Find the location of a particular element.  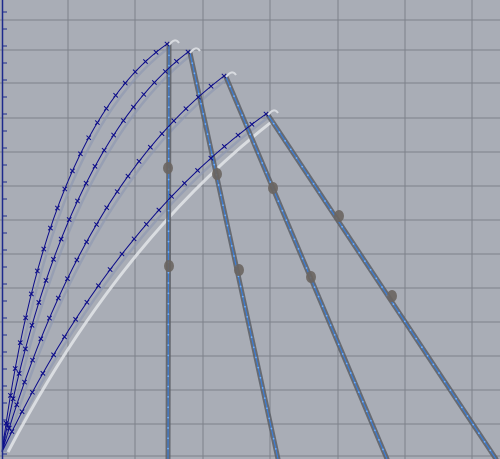

rod-3-hook is located at coordinates (231, 74).